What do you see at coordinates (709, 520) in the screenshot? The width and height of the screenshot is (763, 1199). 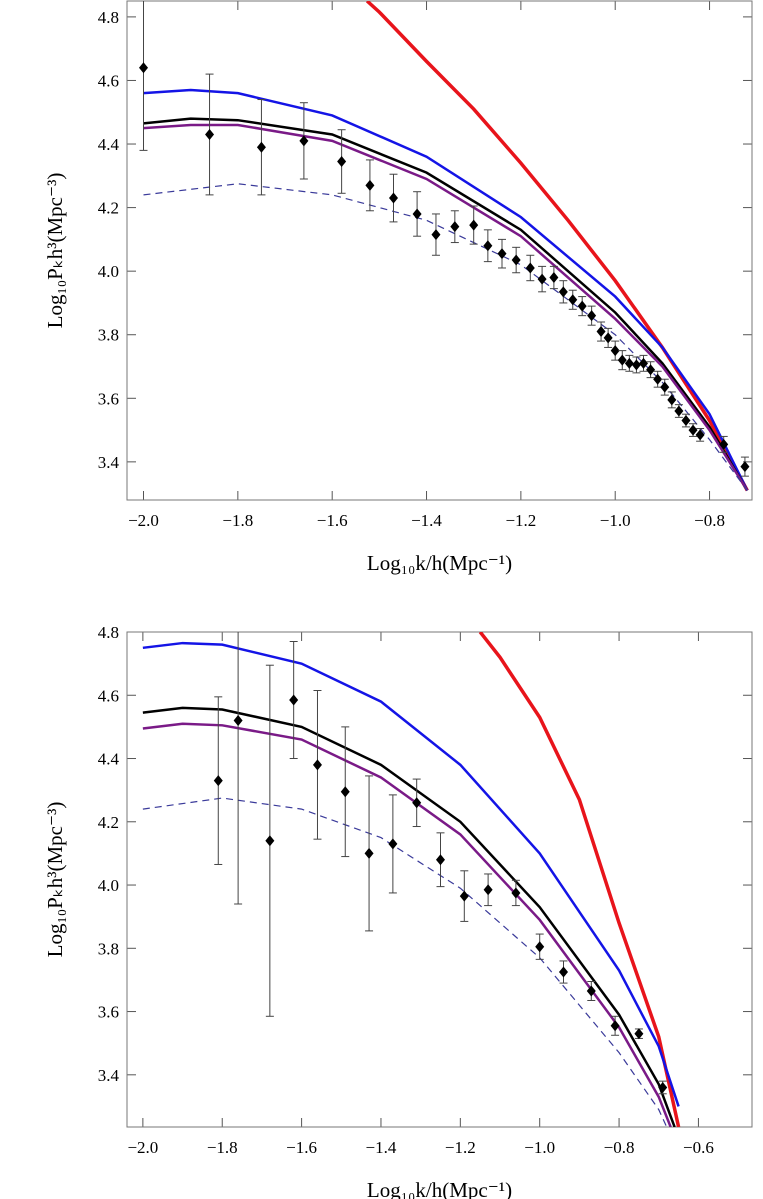 I see `x-tick-label: −0.8` at bounding box center [709, 520].